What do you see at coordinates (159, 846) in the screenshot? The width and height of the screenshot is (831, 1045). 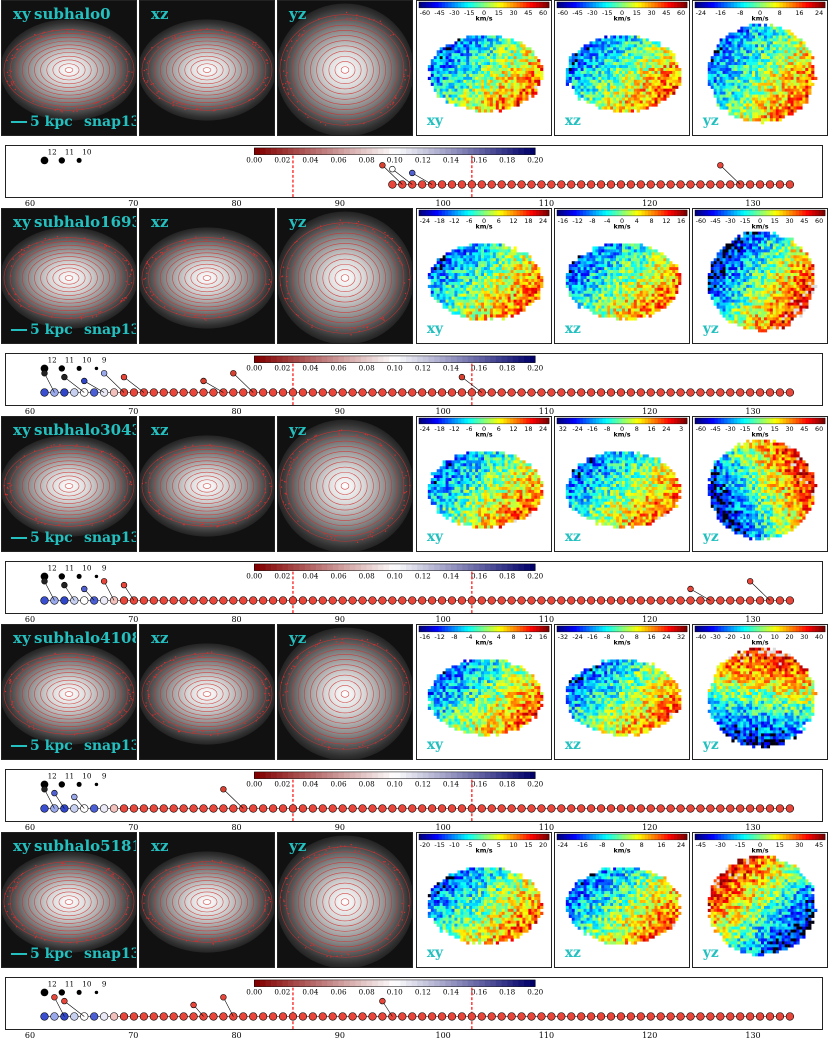 I see `view-label: xz` at bounding box center [159, 846].